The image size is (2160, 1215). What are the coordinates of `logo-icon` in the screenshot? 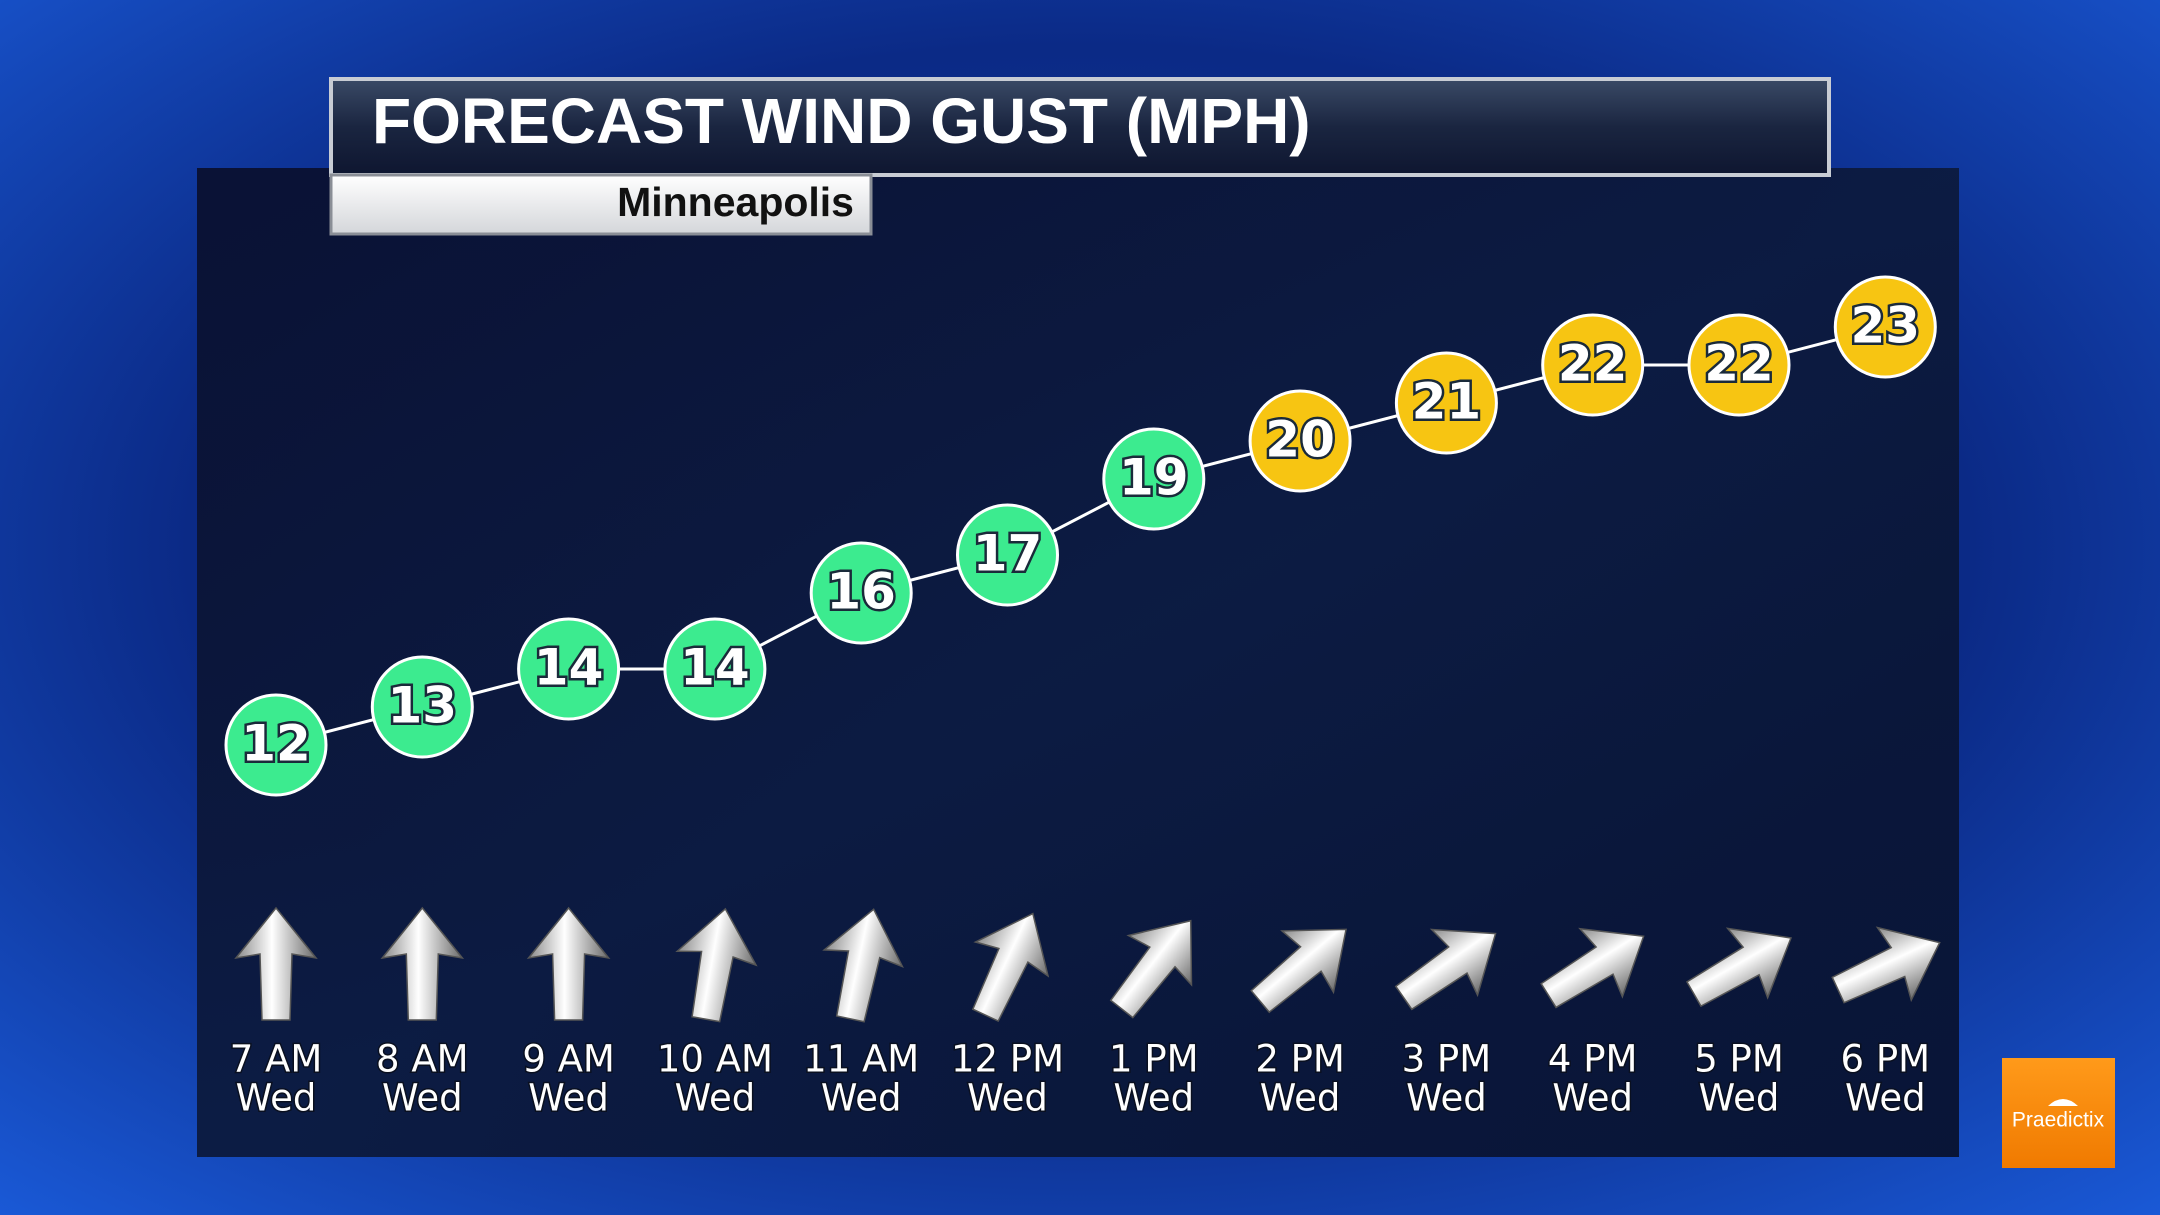 It's located at (2063, 1102).